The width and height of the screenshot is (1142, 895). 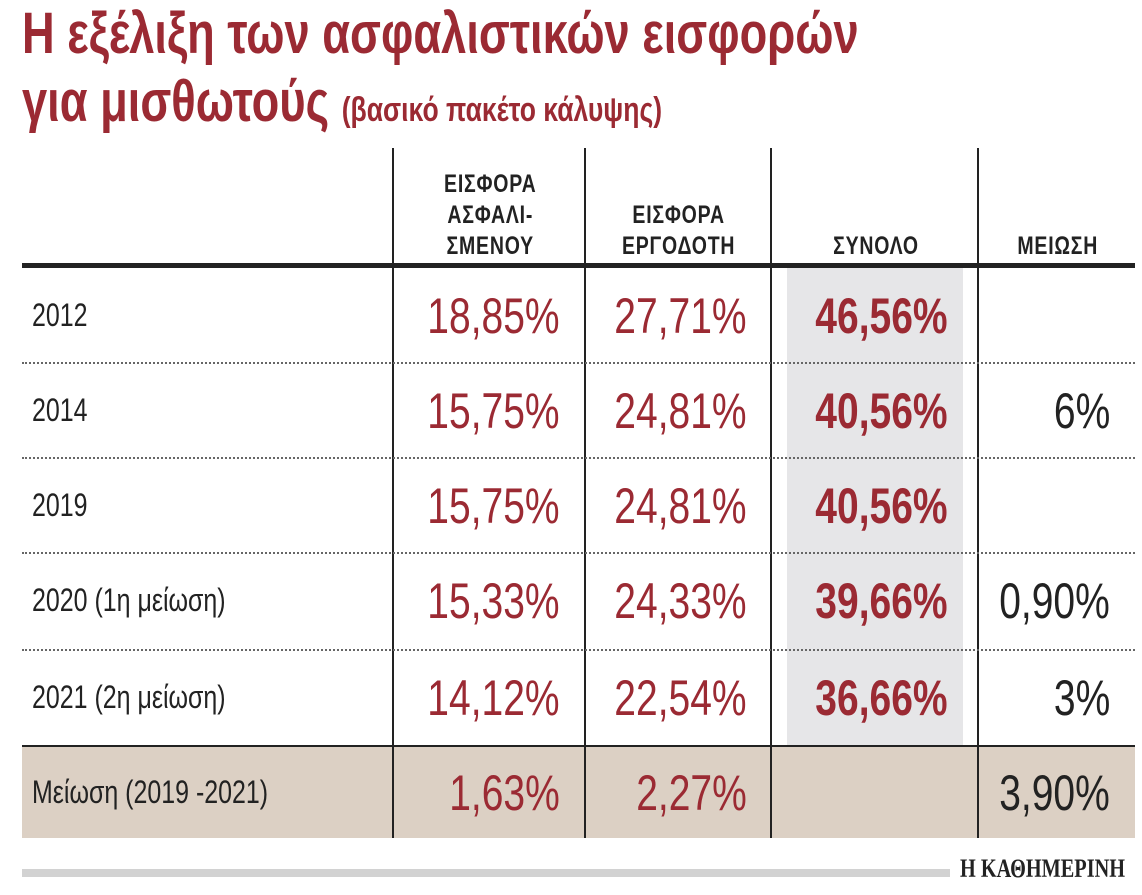 What do you see at coordinates (860, 792) in the screenshot?
I see `total-value` at bounding box center [860, 792].